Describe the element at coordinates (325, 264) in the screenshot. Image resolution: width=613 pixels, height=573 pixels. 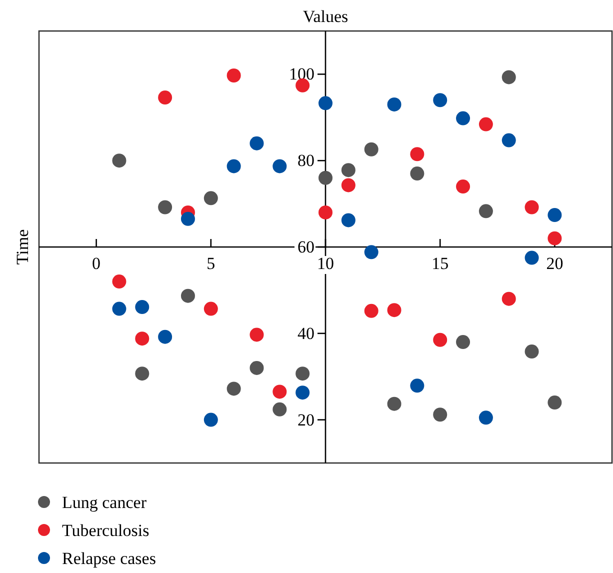
I see `x-tick-label: 10` at that location.